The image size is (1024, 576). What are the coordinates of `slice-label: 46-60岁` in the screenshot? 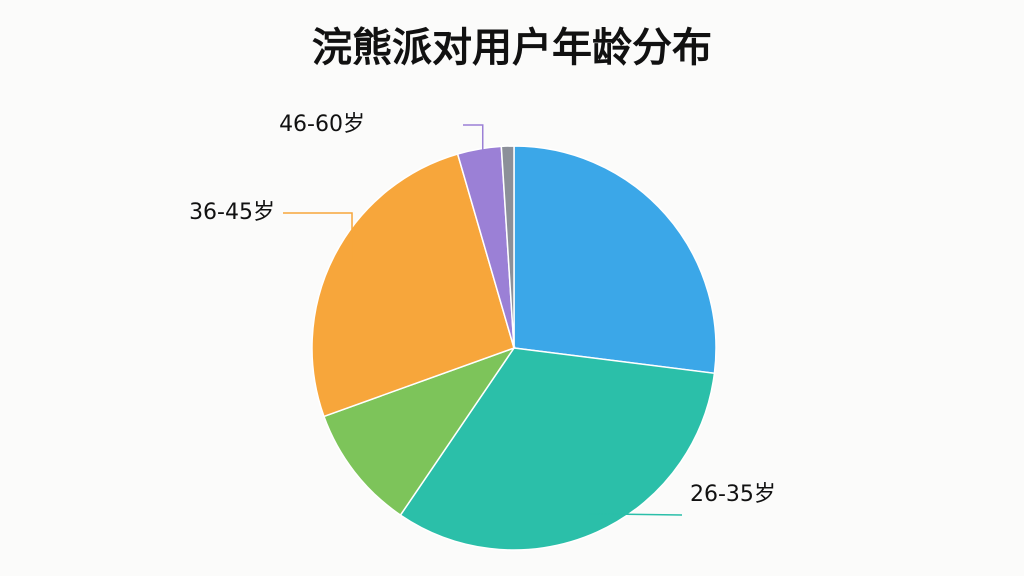 It's located at (322, 124).